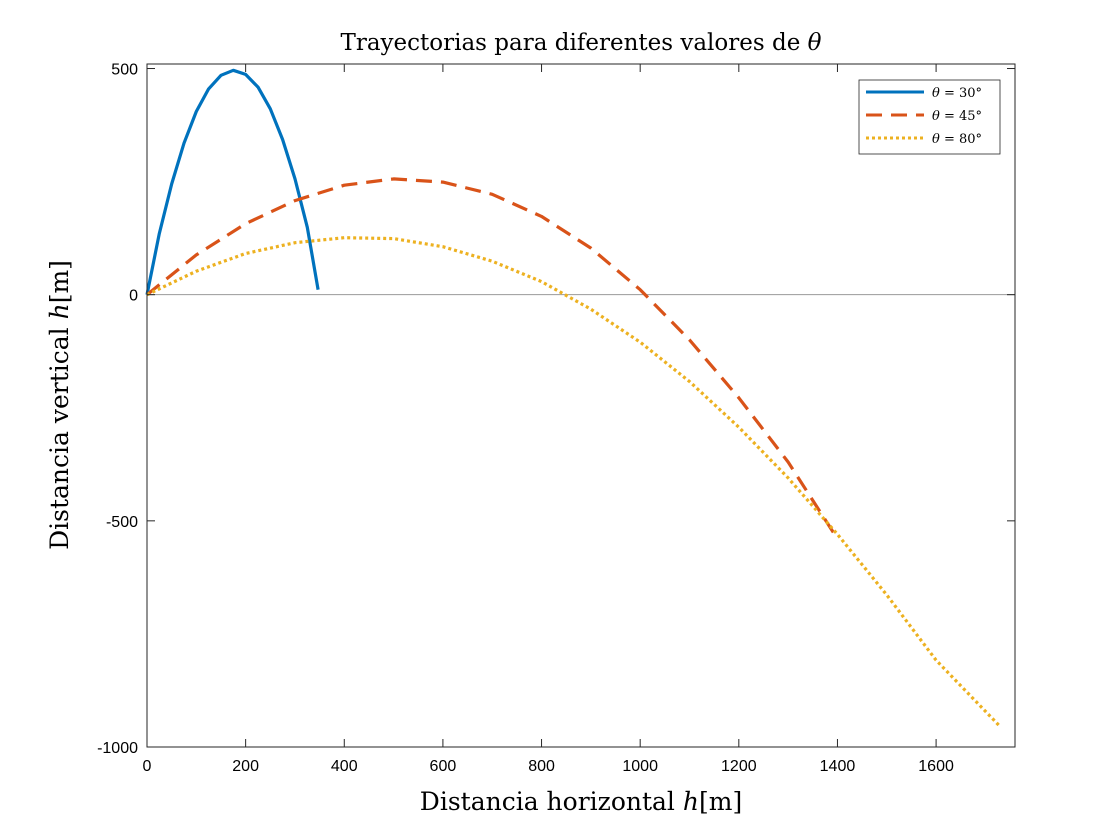 This screenshot has height=840, width=1120. What do you see at coordinates (957, 93) in the screenshot?
I see `legend-label-30: θ = 30°` at bounding box center [957, 93].